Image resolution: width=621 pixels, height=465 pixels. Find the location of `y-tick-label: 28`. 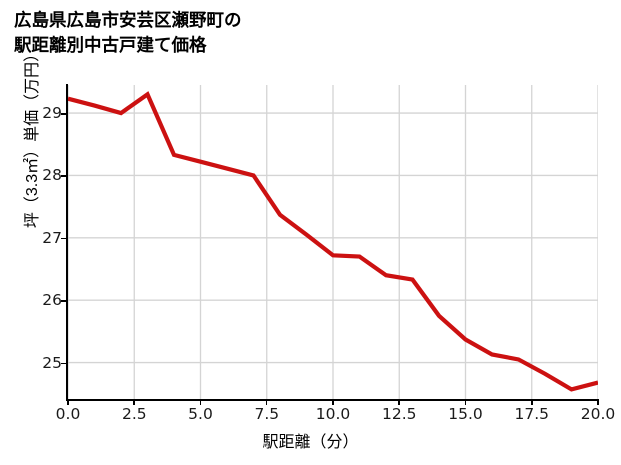

y-tick-label: 28 is located at coordinates (52, 175).